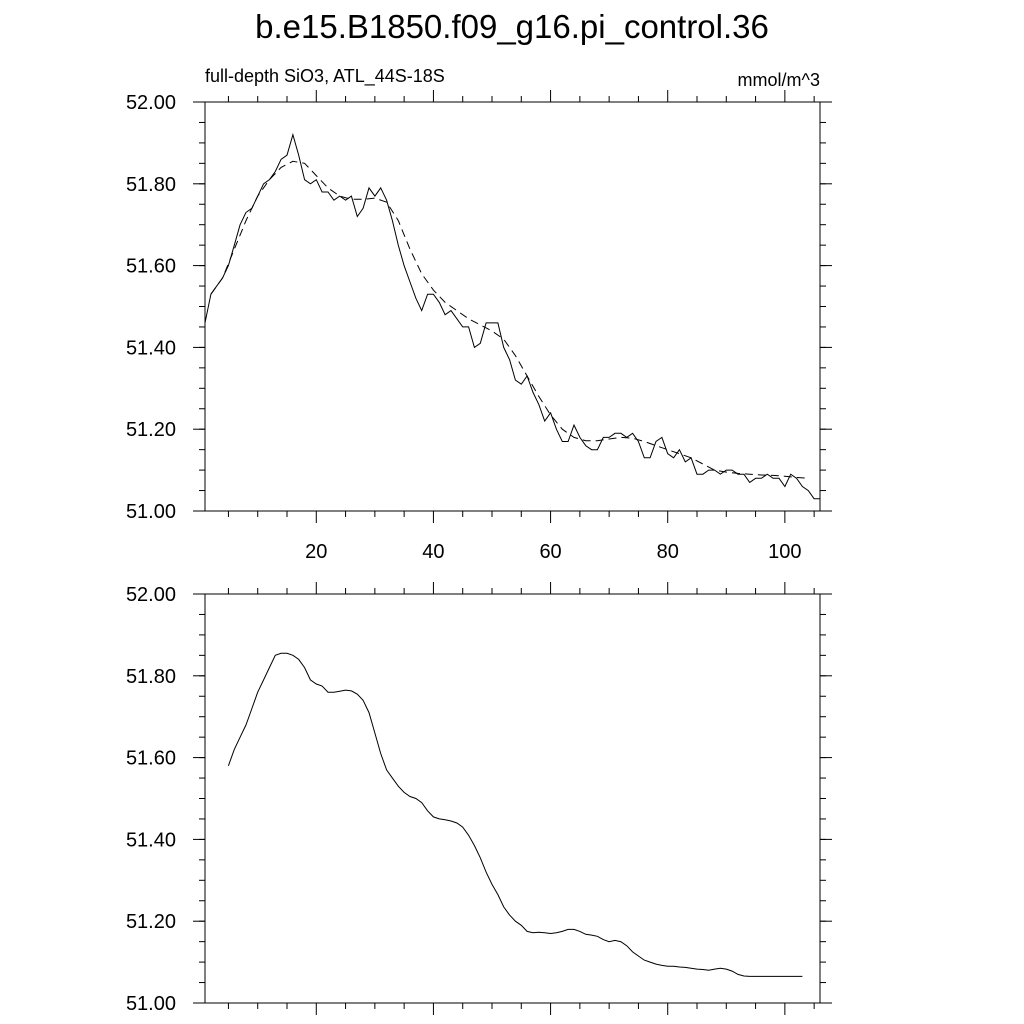 The height and width of the screenshot is (1024, 1024). Describe the element at coordinates (512, 26) in the screenshot. I see `chart-title: b.e15.B1850.f09_g16.pi_control.36` at that location.